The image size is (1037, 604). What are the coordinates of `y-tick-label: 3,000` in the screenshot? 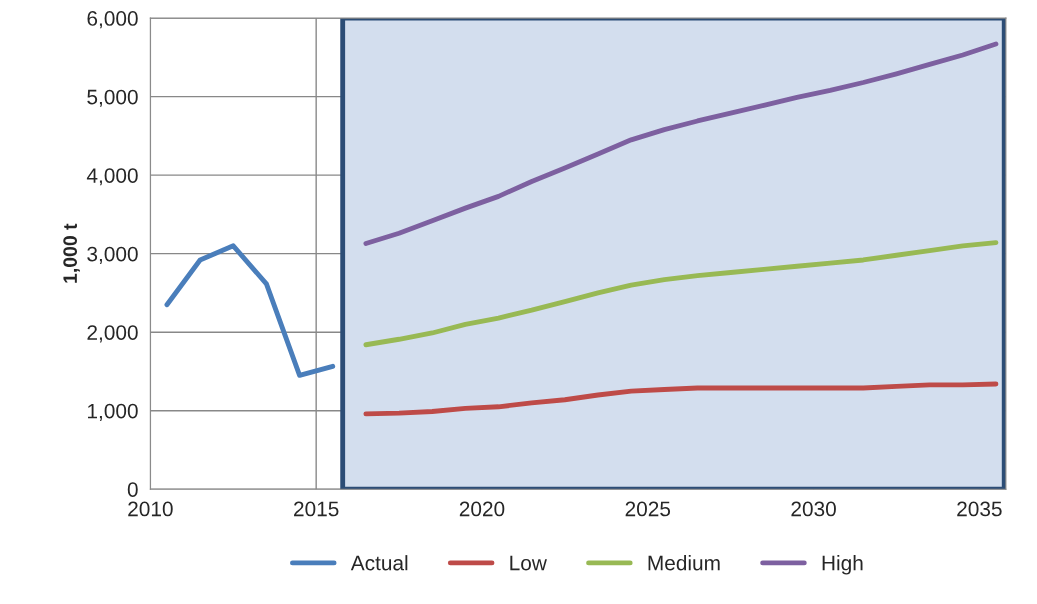 It's located at (112, 255).